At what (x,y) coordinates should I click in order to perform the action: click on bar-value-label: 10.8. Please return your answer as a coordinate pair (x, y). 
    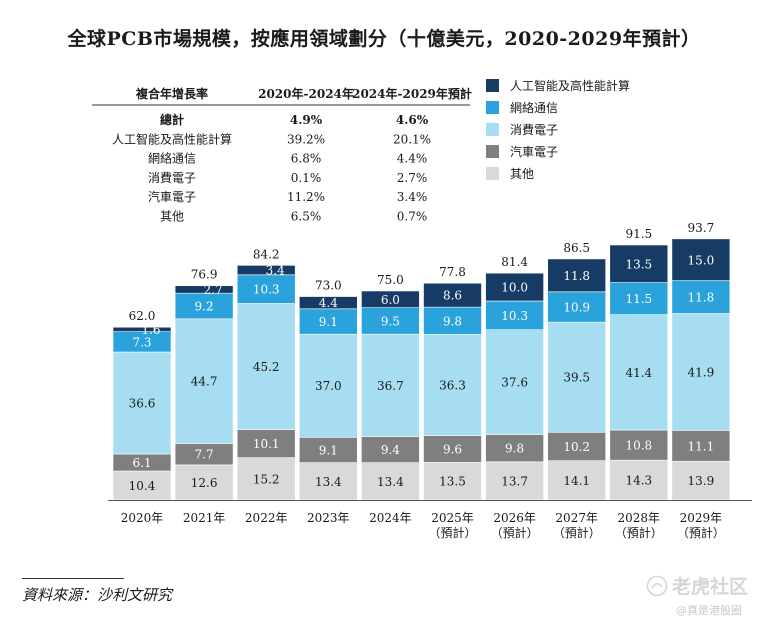
    Looking at the image, I should click on (638, 446).